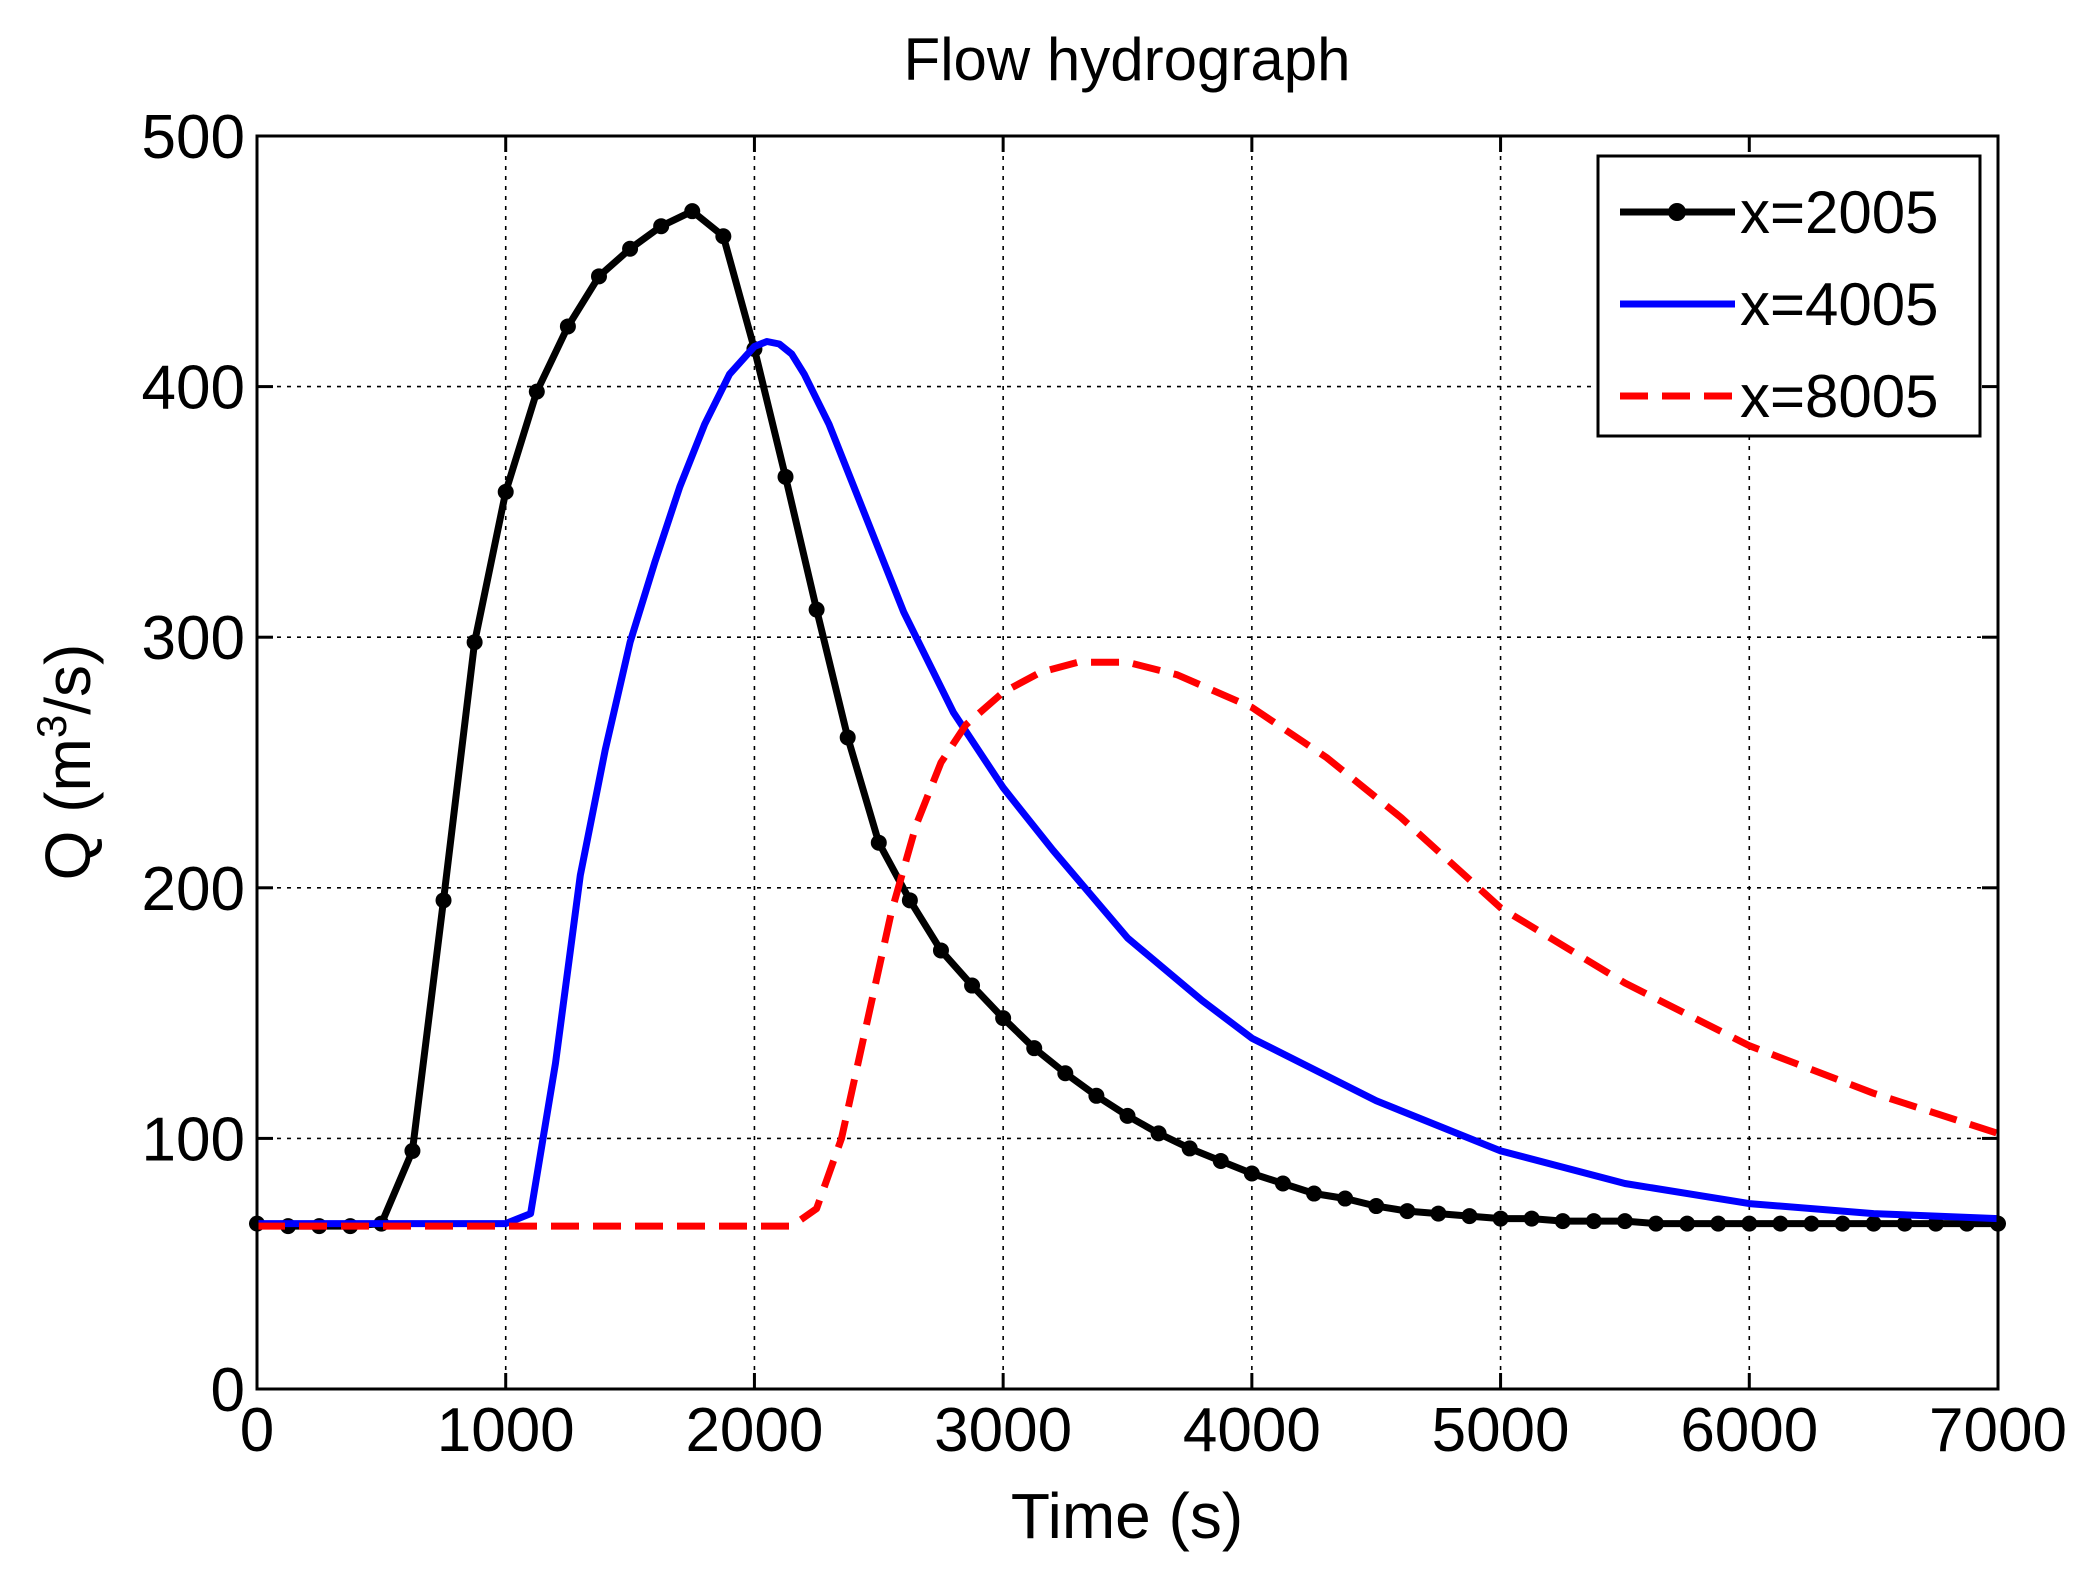  Describe the element at coordinates (1003, 1430) in the screenshot. I see `x-tick-label: 3000` at that location.